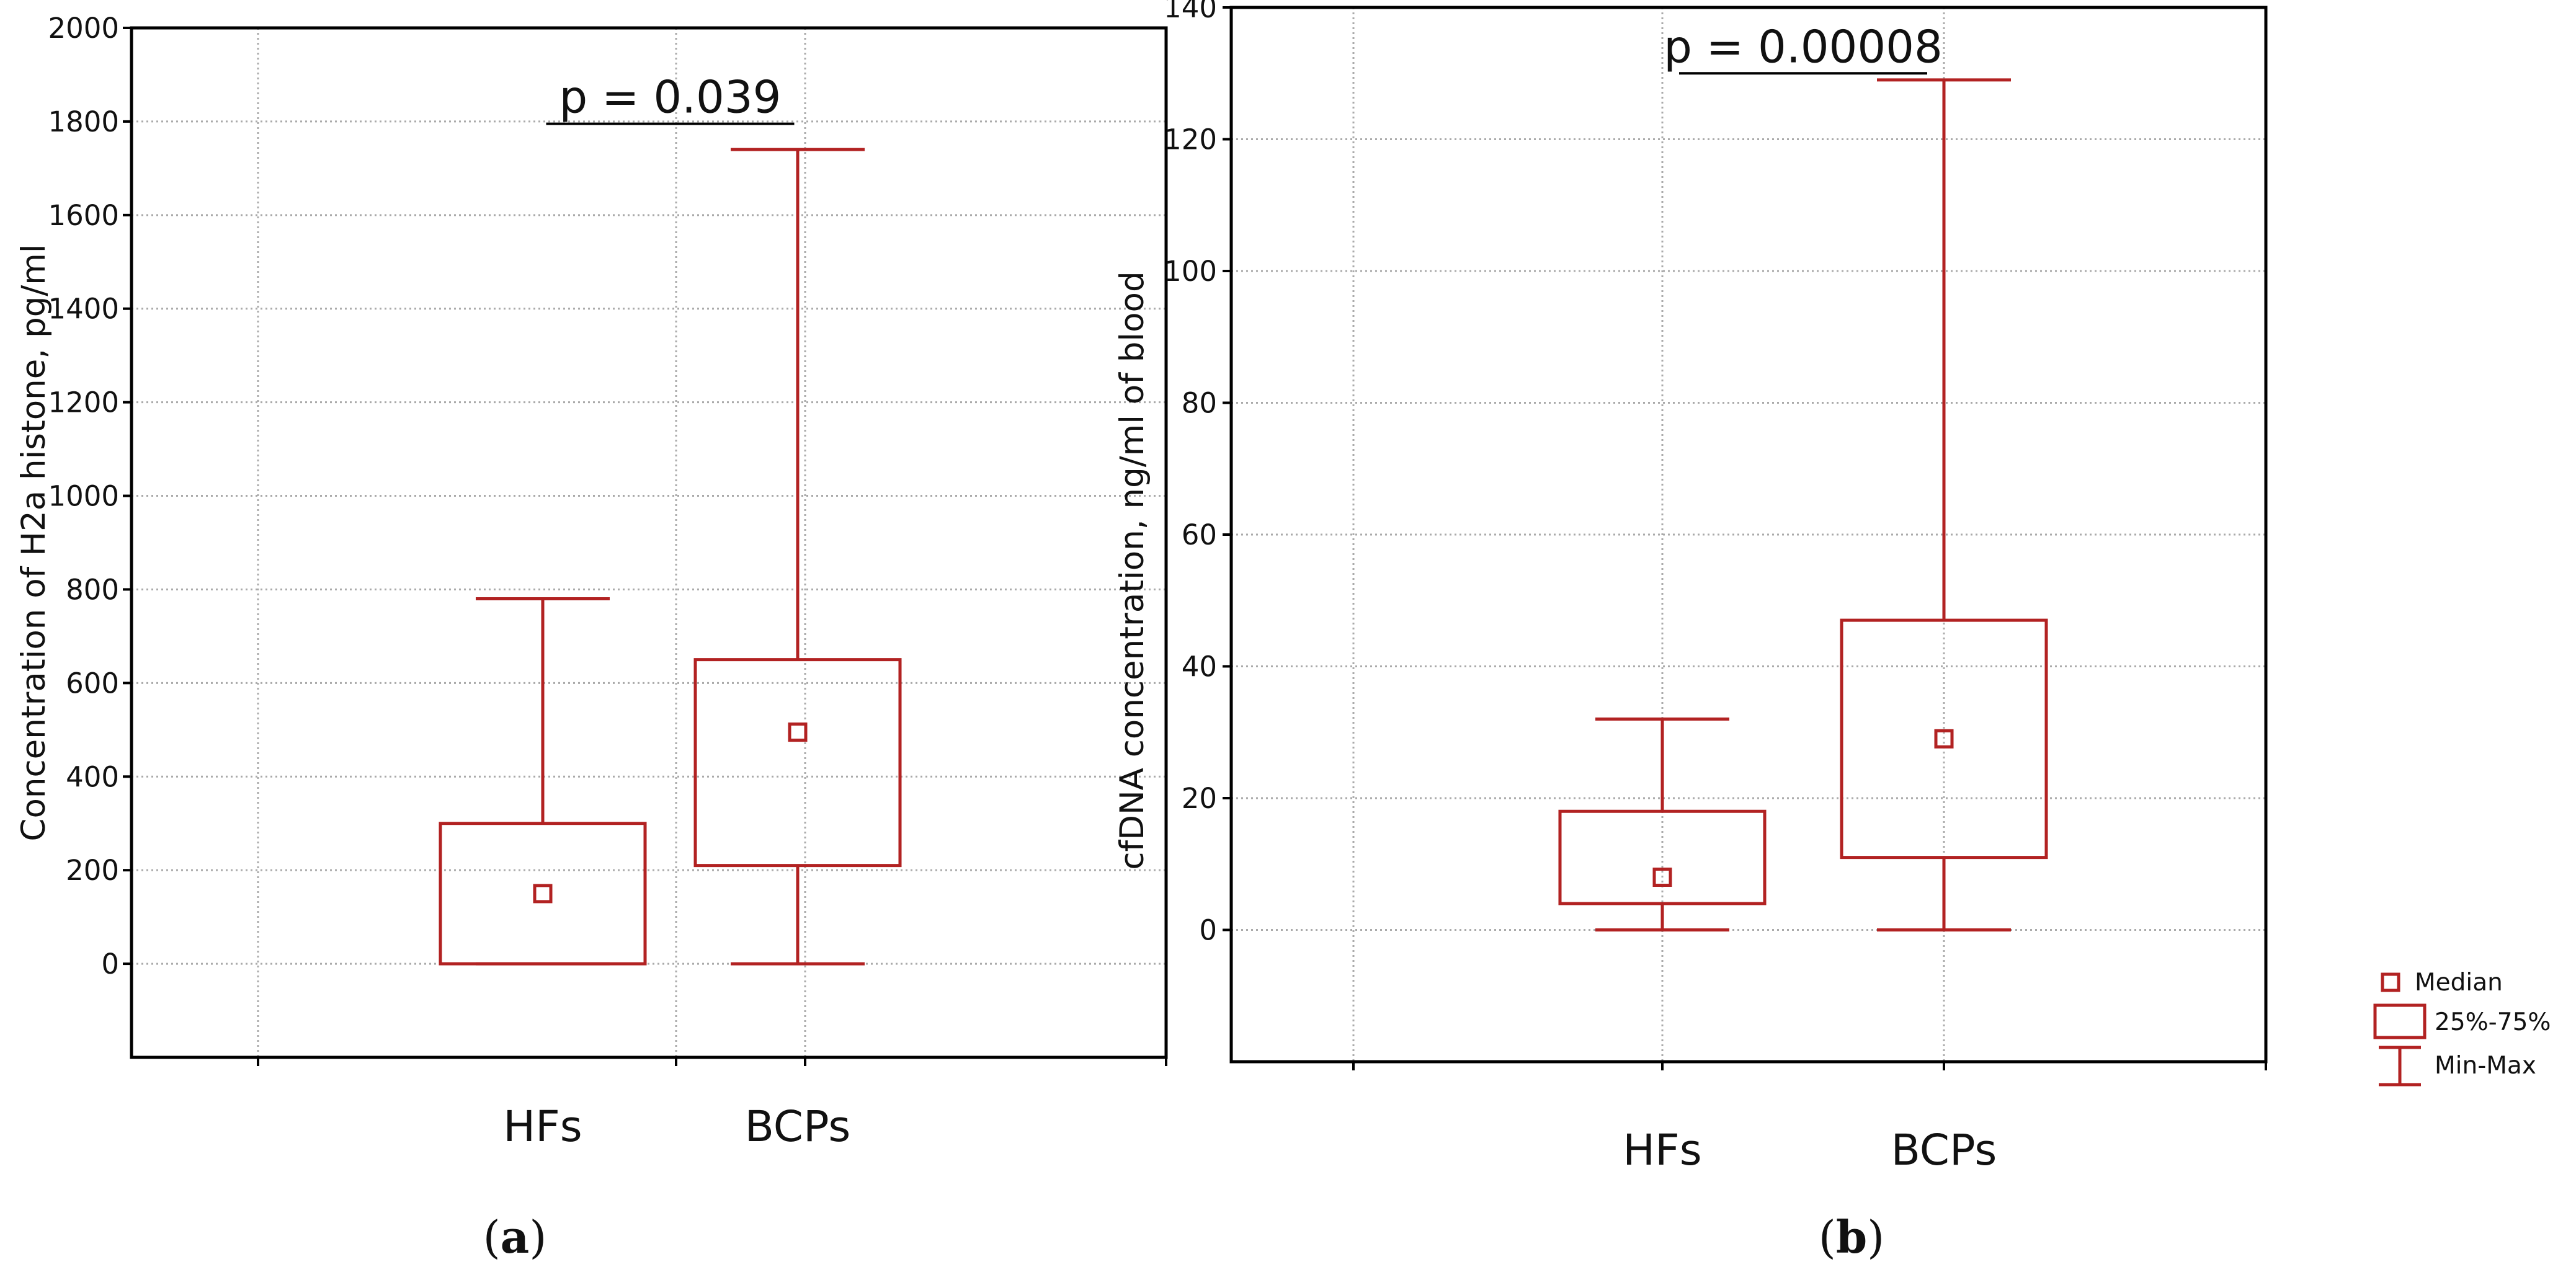 The height and width of the screenshot is (1280, 2576). I want to click on chart-b-panel-label: (b), so click(1852, 1237).